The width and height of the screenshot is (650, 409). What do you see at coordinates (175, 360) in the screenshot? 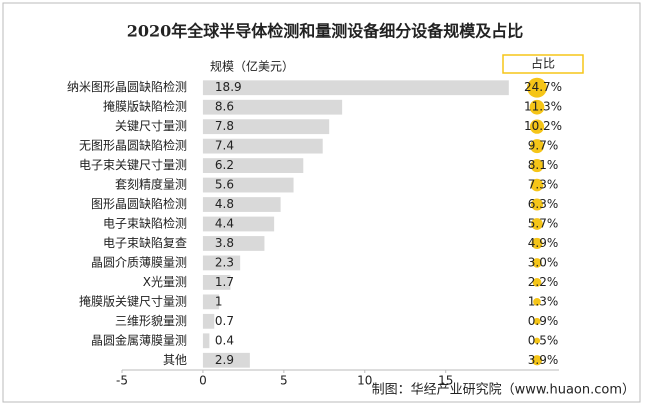
I see `category-label: 其他` at bounding box center [175, 360].